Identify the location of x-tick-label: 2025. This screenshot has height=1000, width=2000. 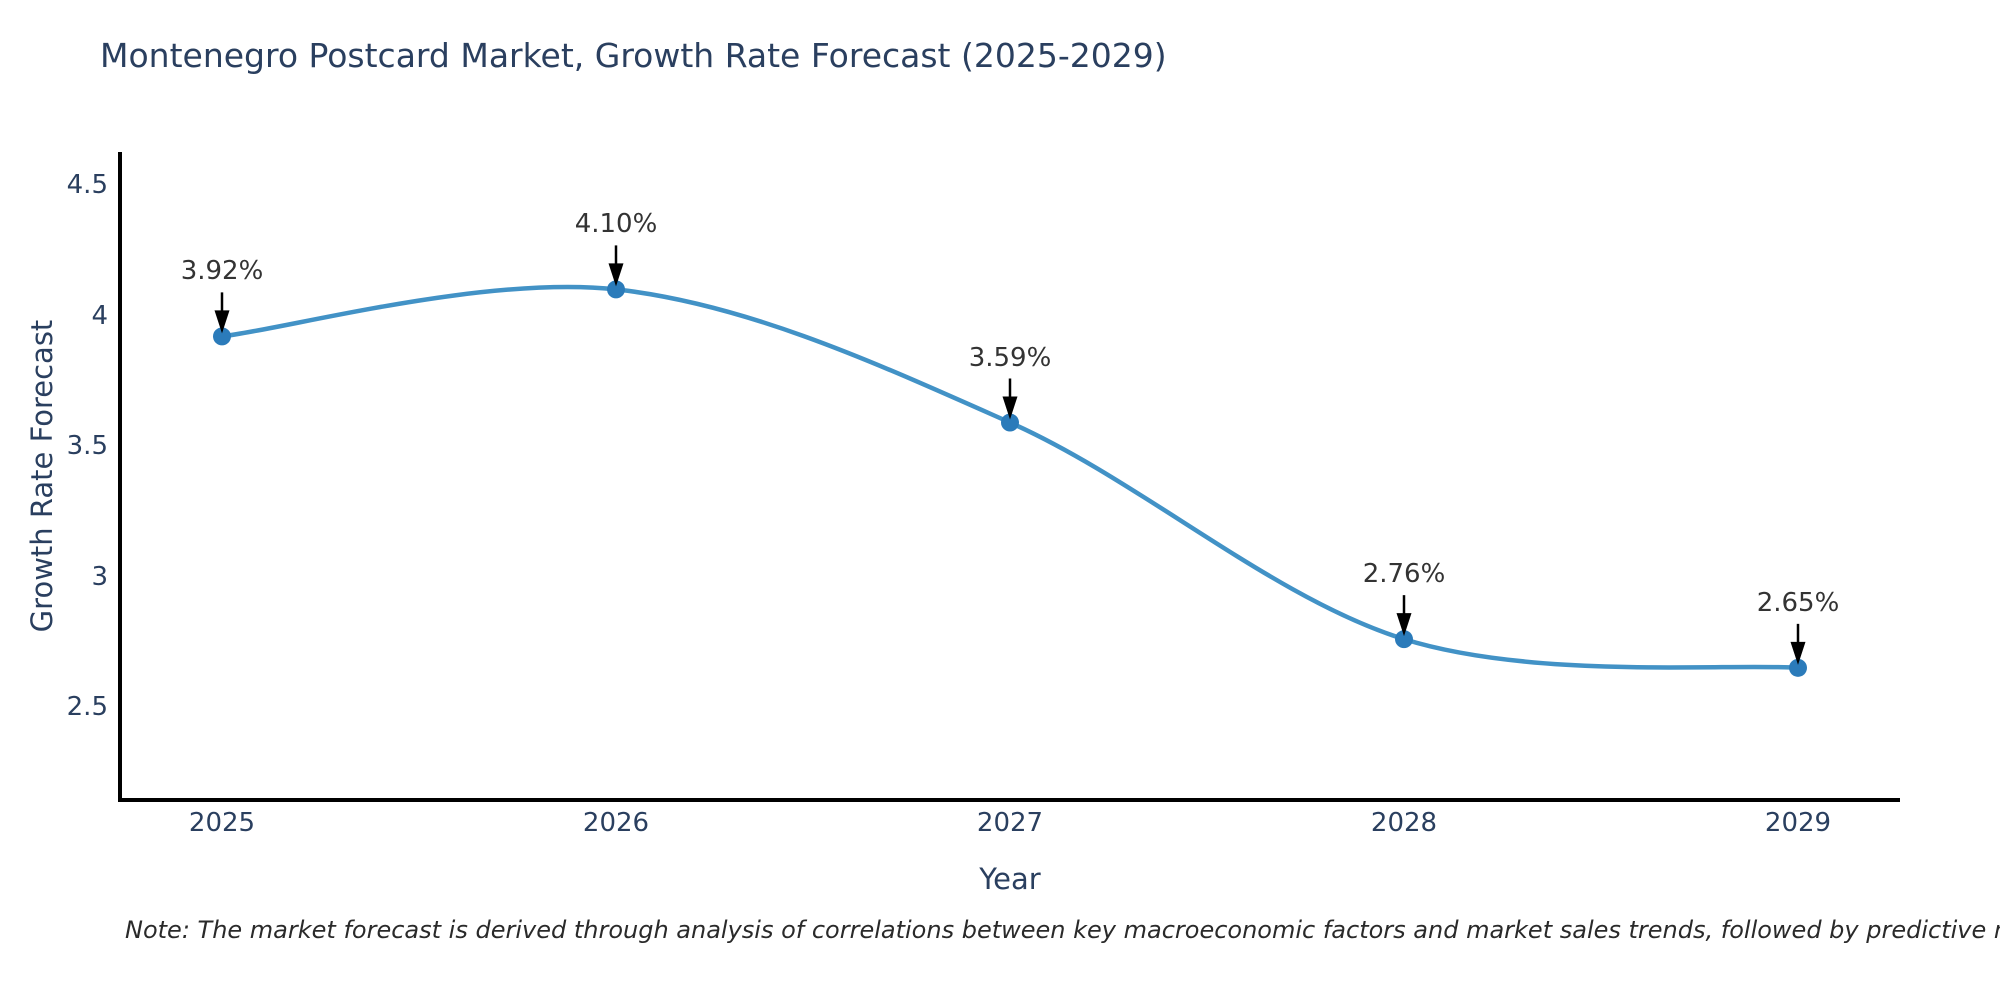
(222, 823).